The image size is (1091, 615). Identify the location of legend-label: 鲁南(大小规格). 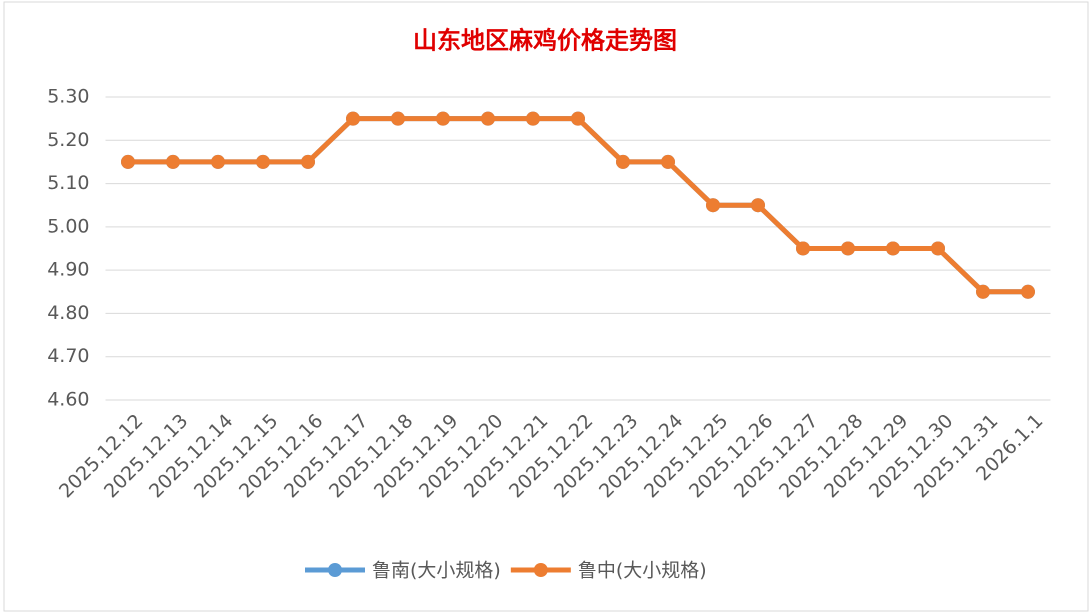
(436, 571).